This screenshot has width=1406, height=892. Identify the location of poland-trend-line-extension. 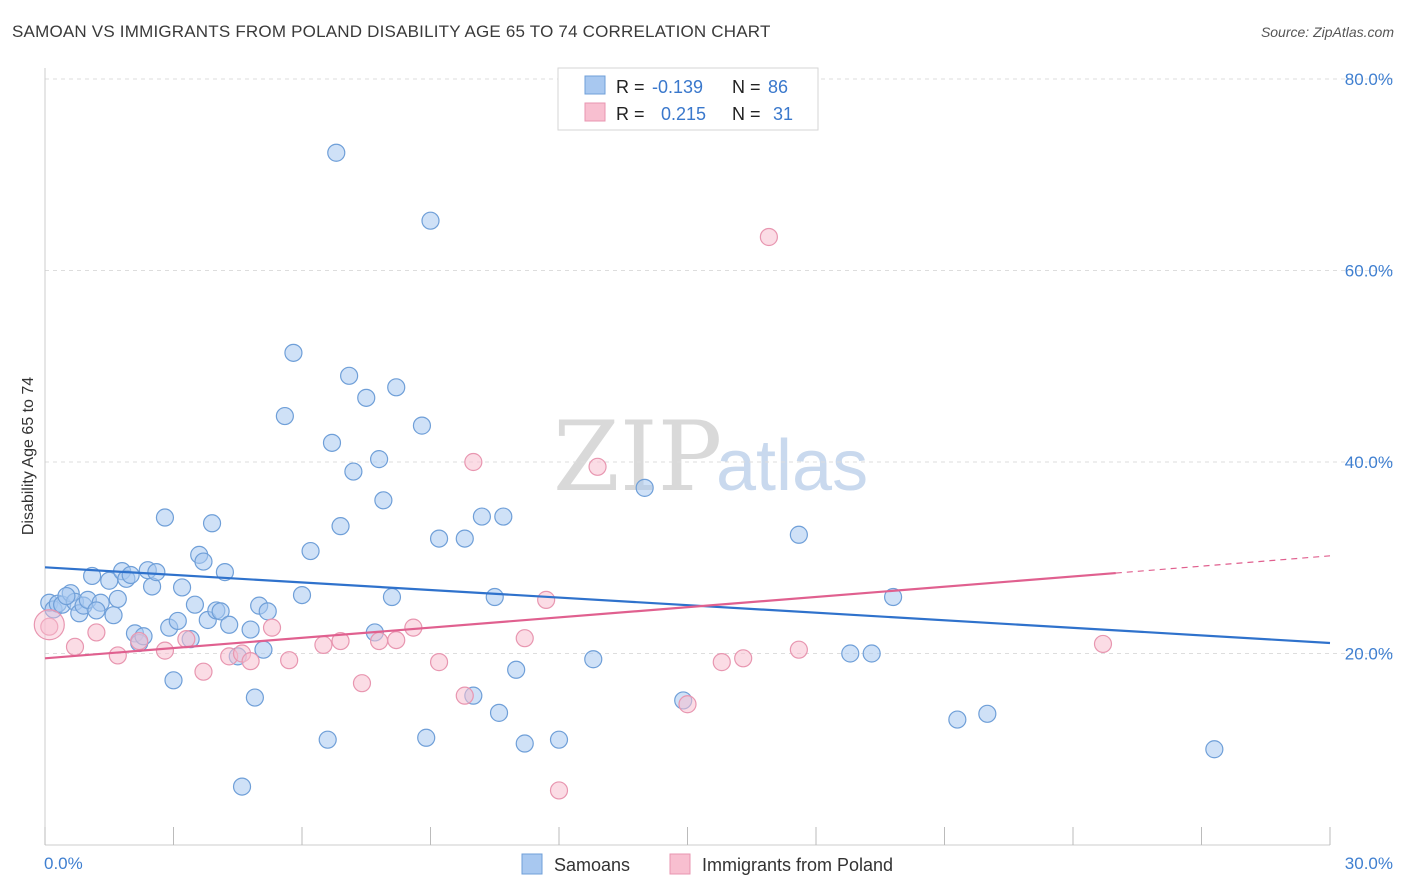
(1223, 564).